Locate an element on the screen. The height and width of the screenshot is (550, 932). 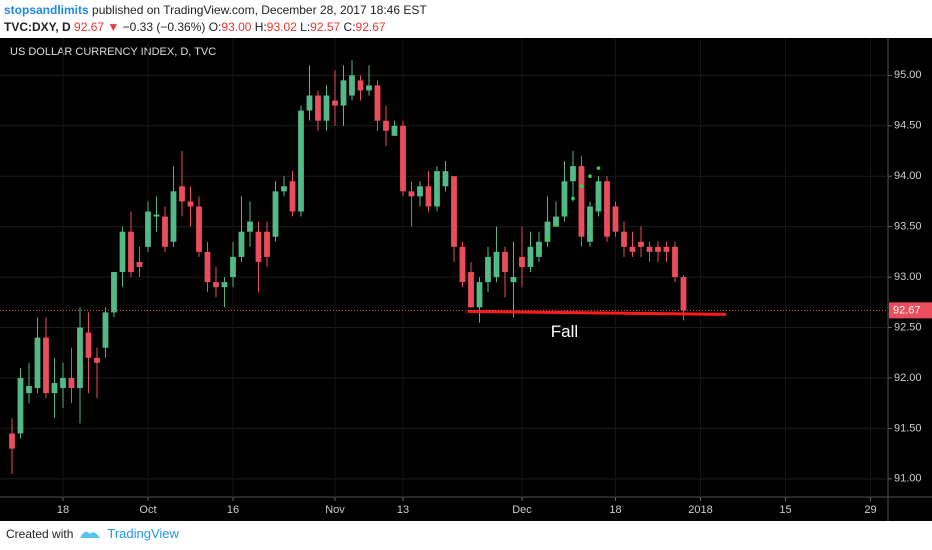
last-price-box is located at coordinates (910, 310).